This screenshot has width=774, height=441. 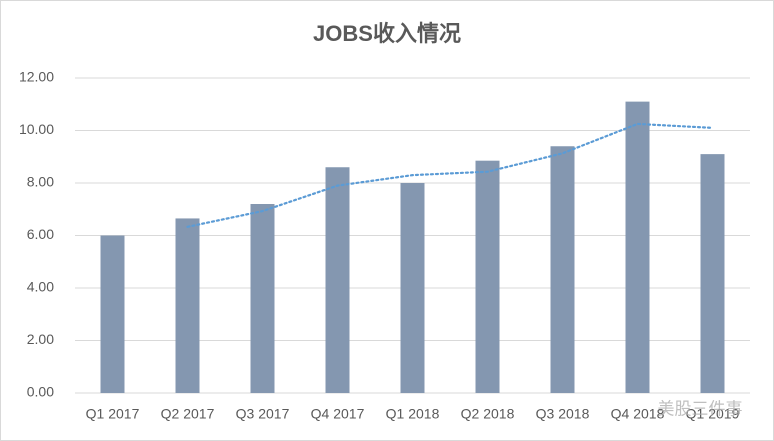 I want to click on y-tick-label: 2.00, so click(x=40, y=339).